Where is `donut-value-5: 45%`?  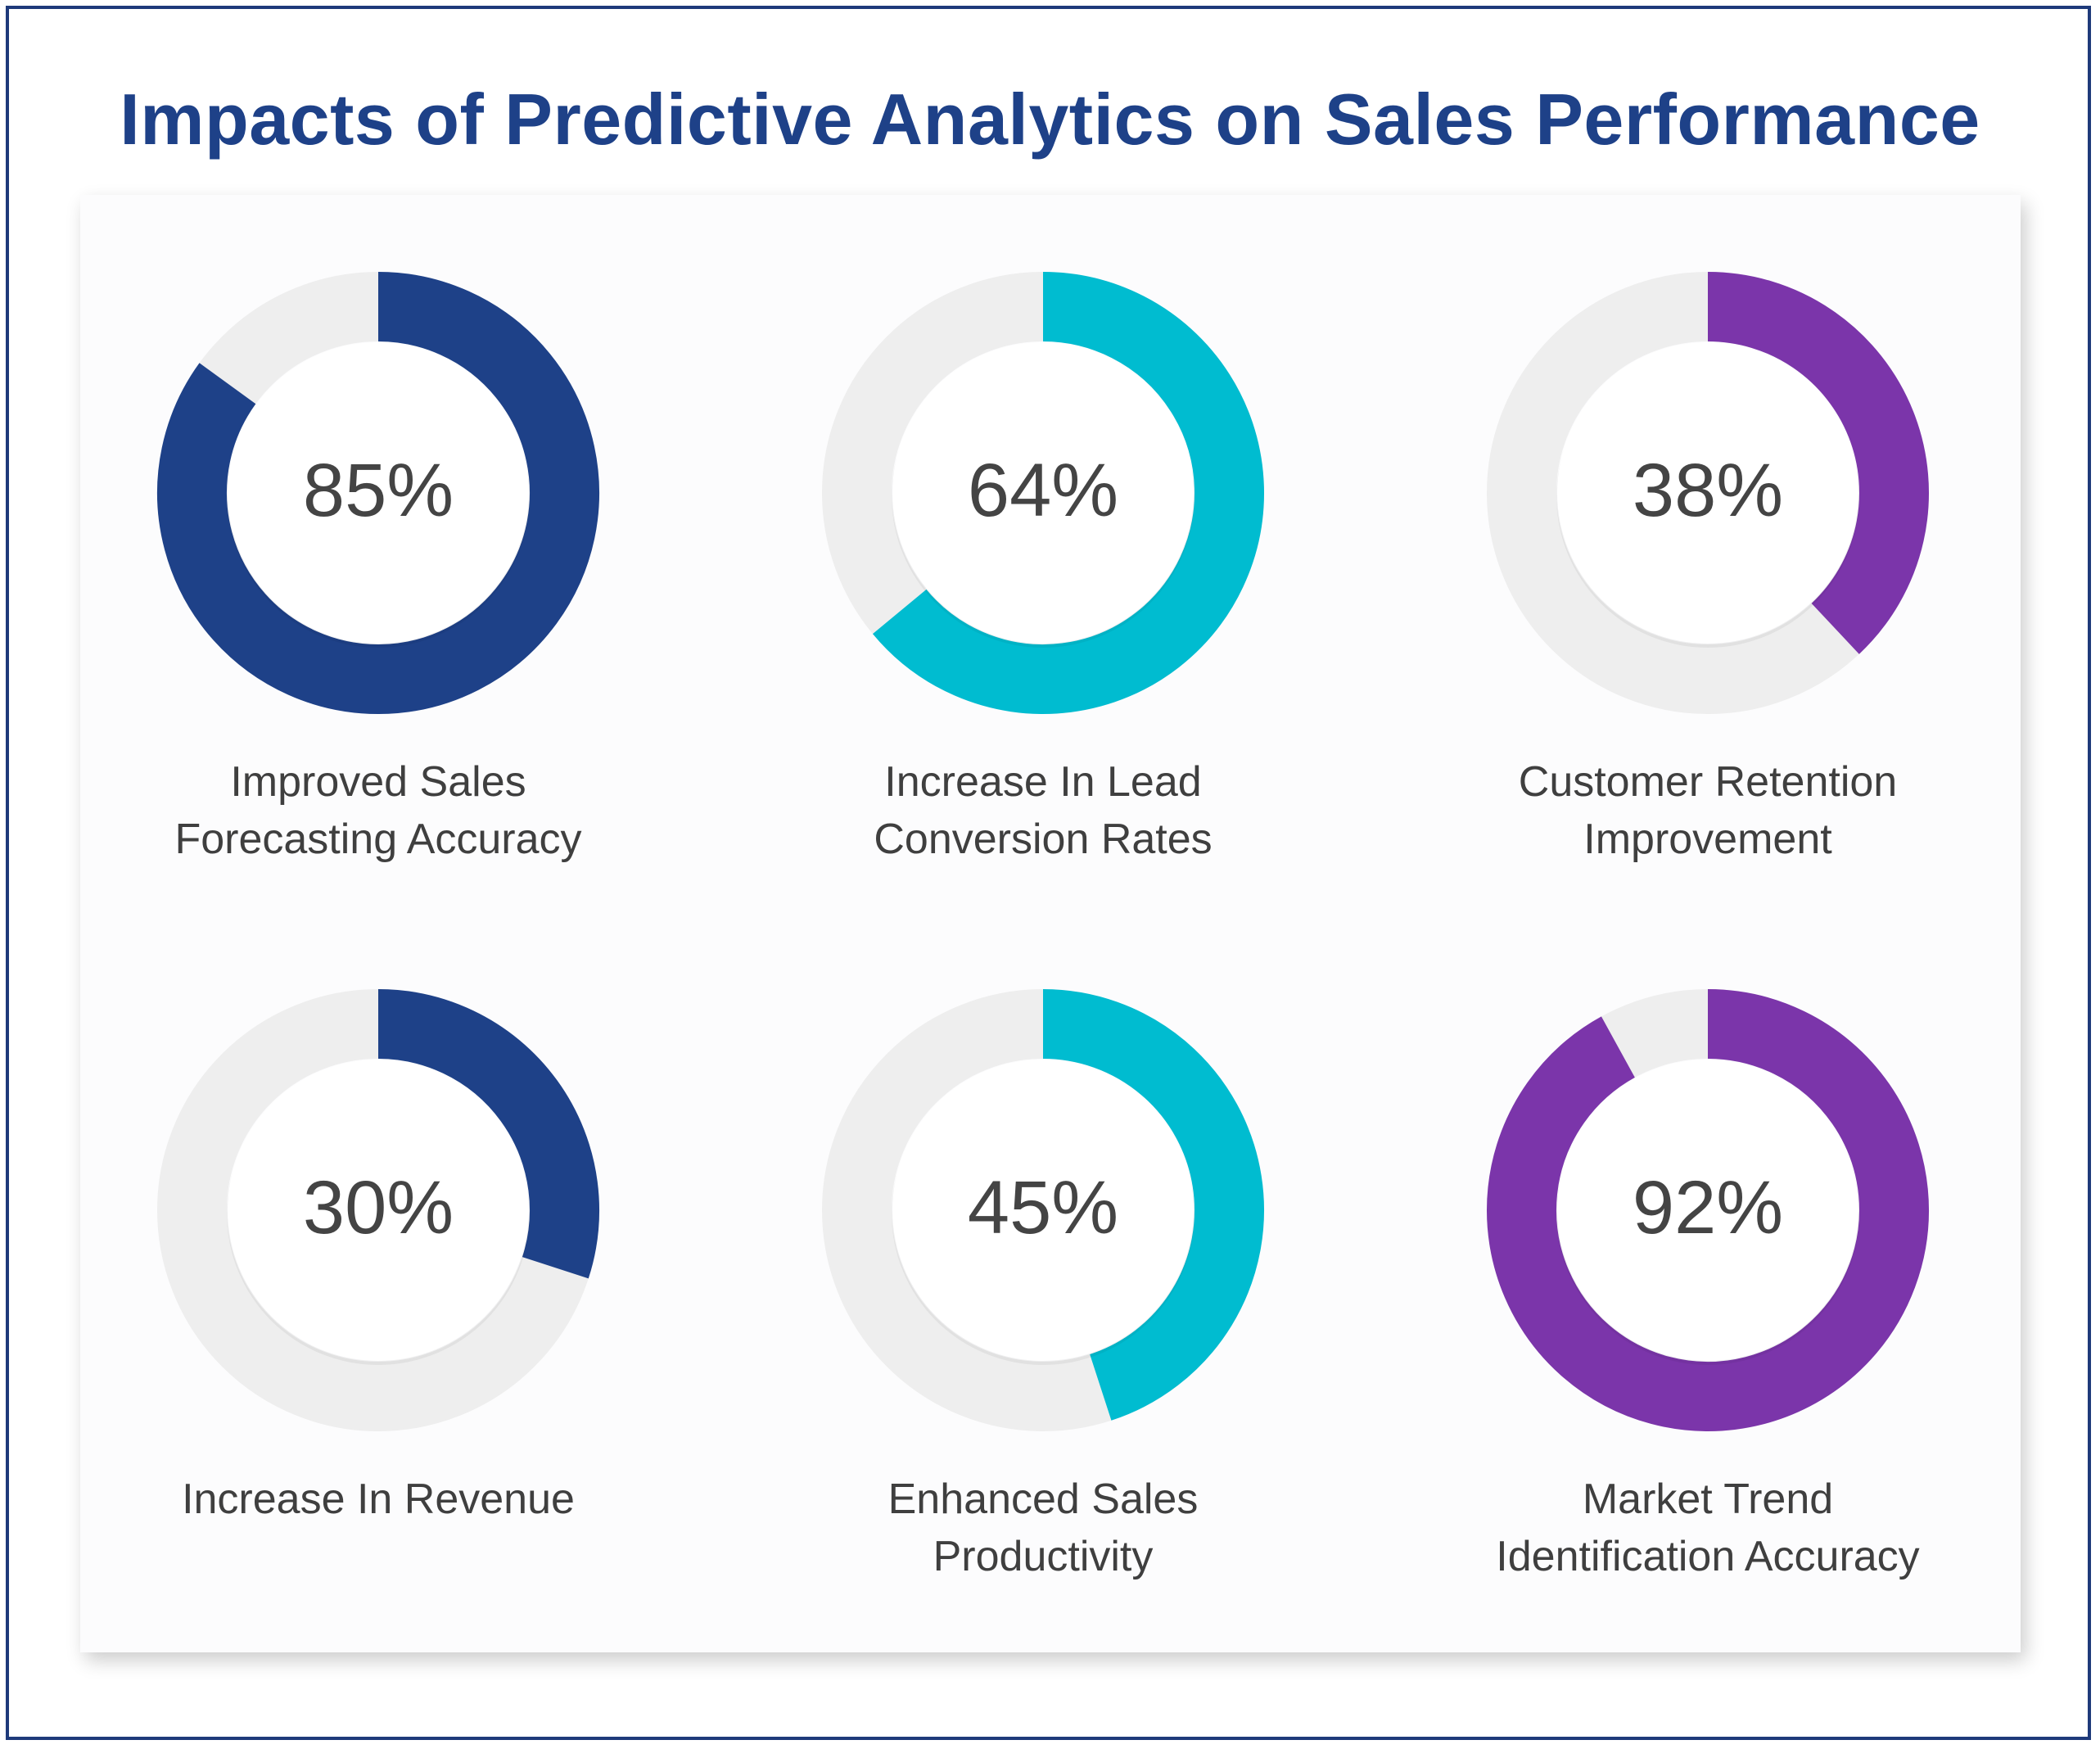 donut-value-5: 45% is located at coordinates (1043, 1208).